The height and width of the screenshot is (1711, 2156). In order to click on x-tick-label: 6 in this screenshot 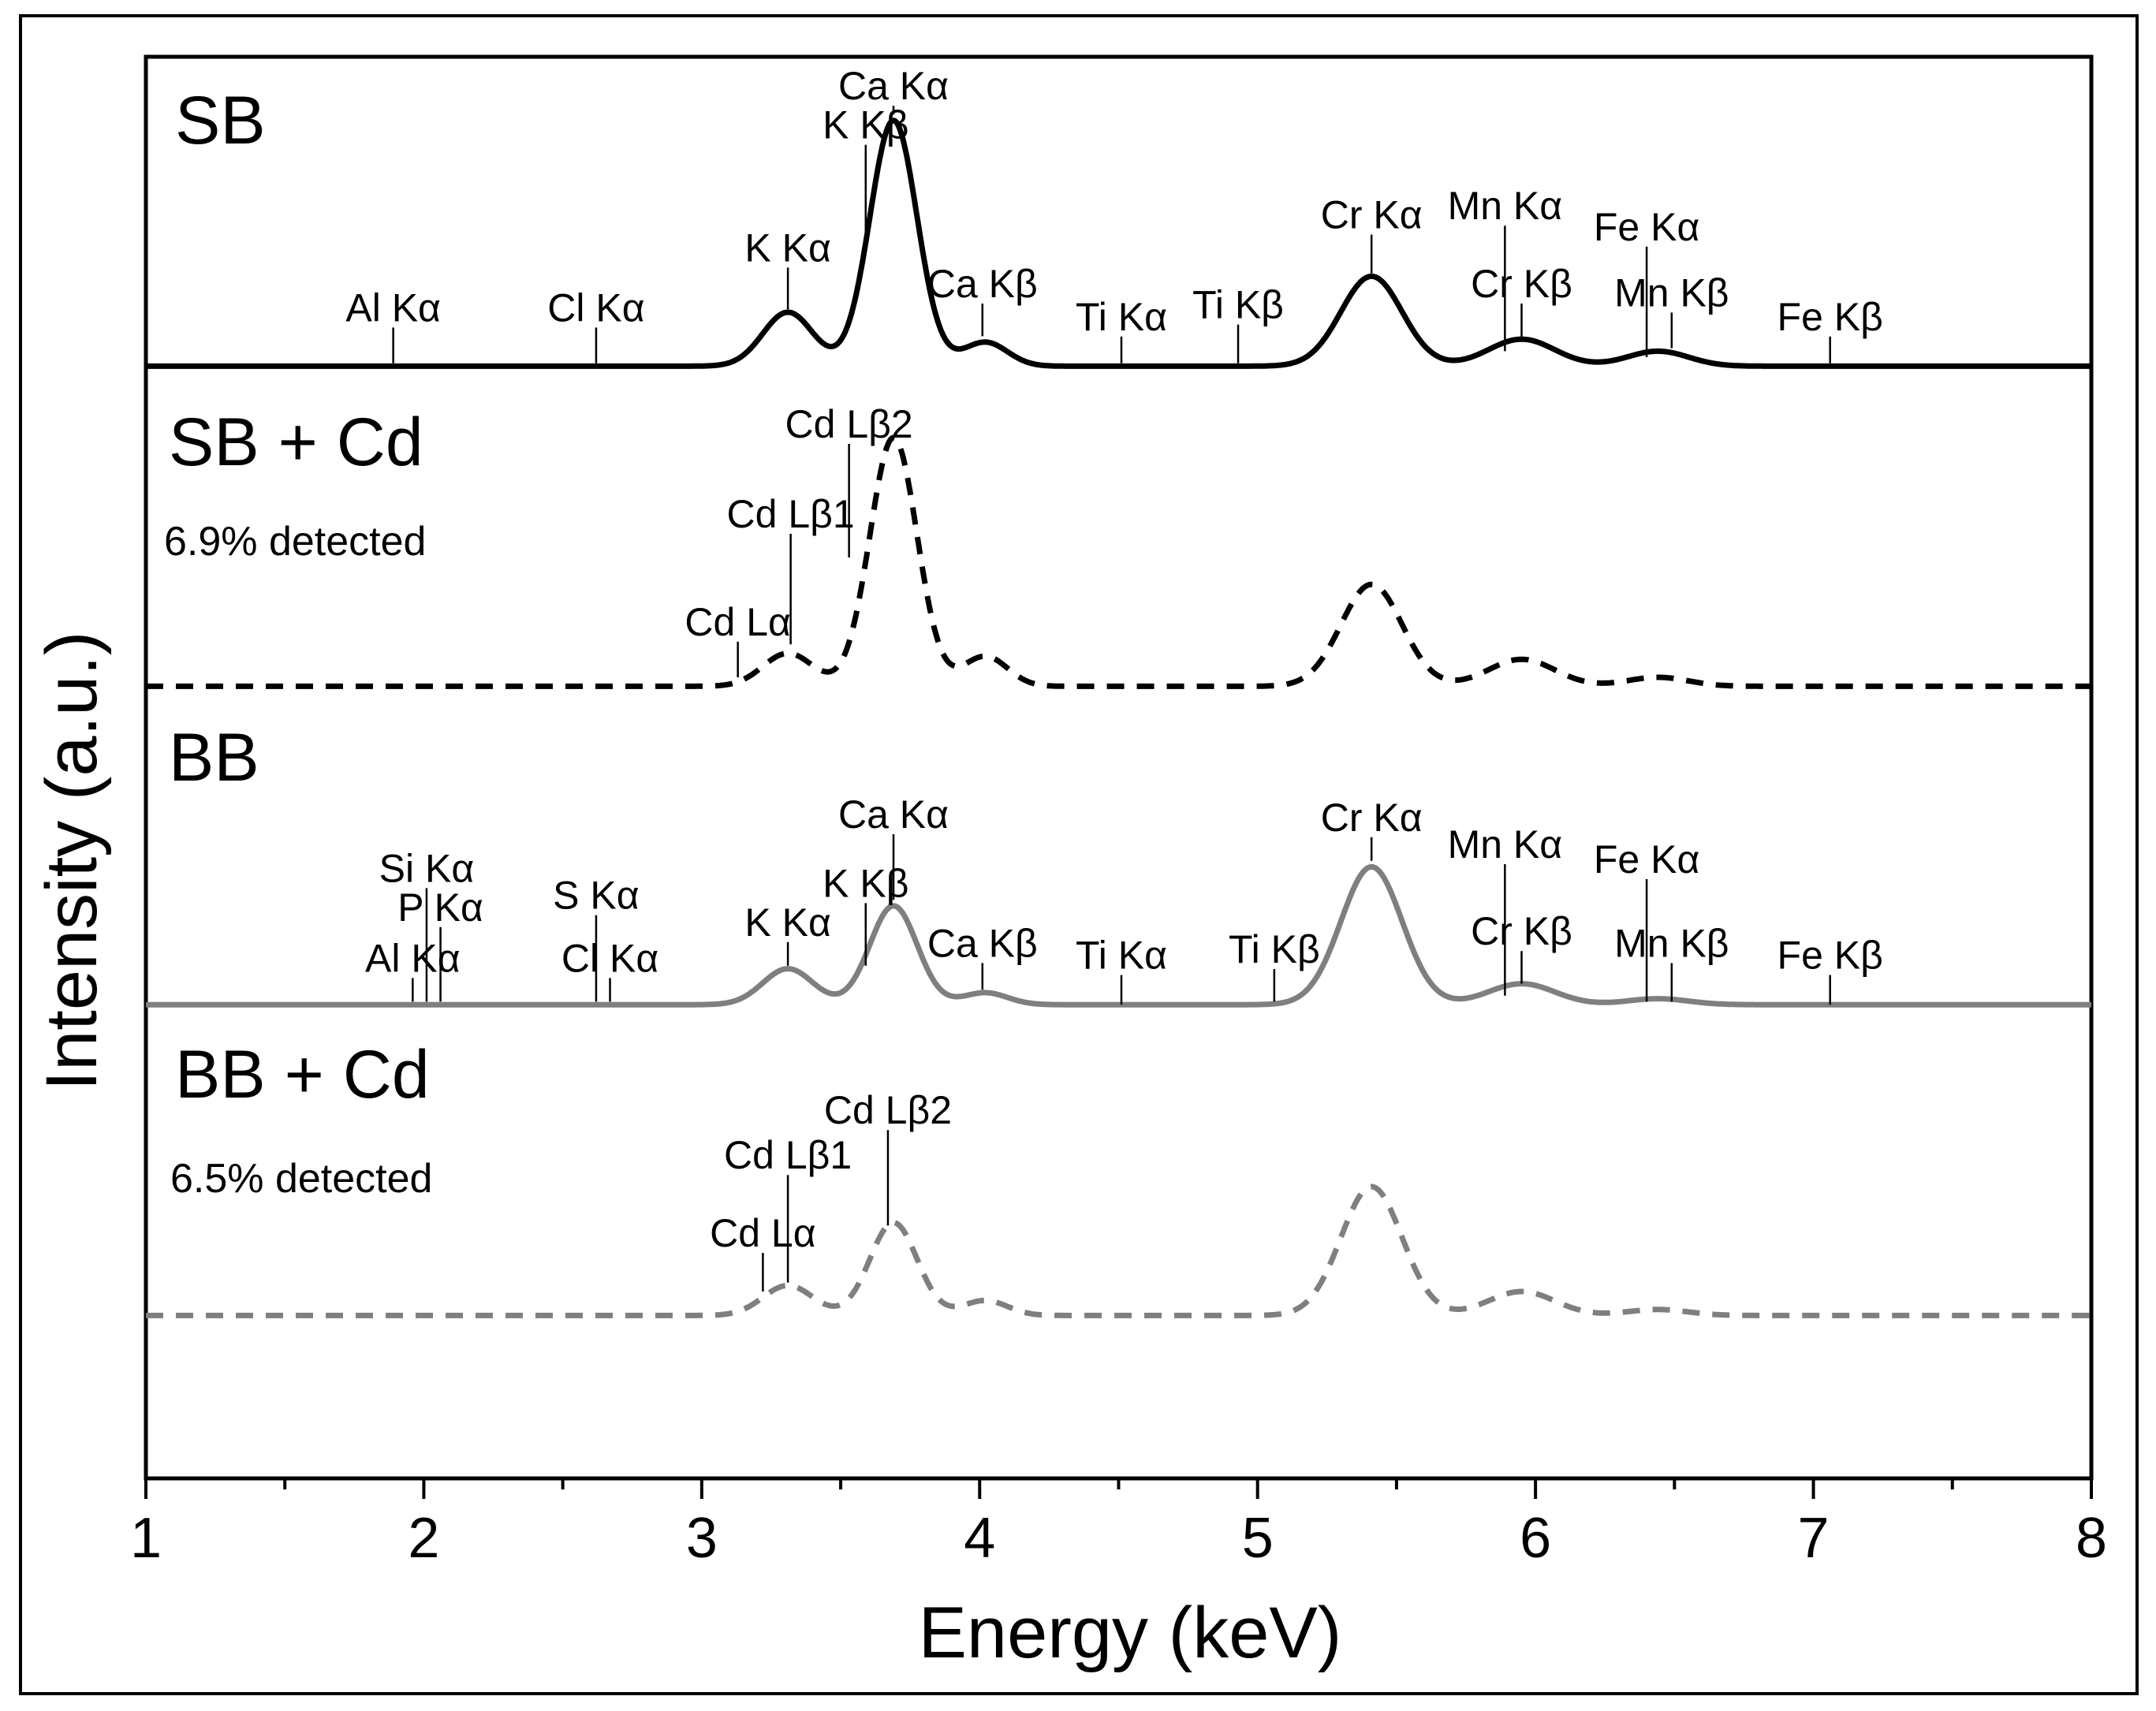, I will do `click(1536, 1539)`.